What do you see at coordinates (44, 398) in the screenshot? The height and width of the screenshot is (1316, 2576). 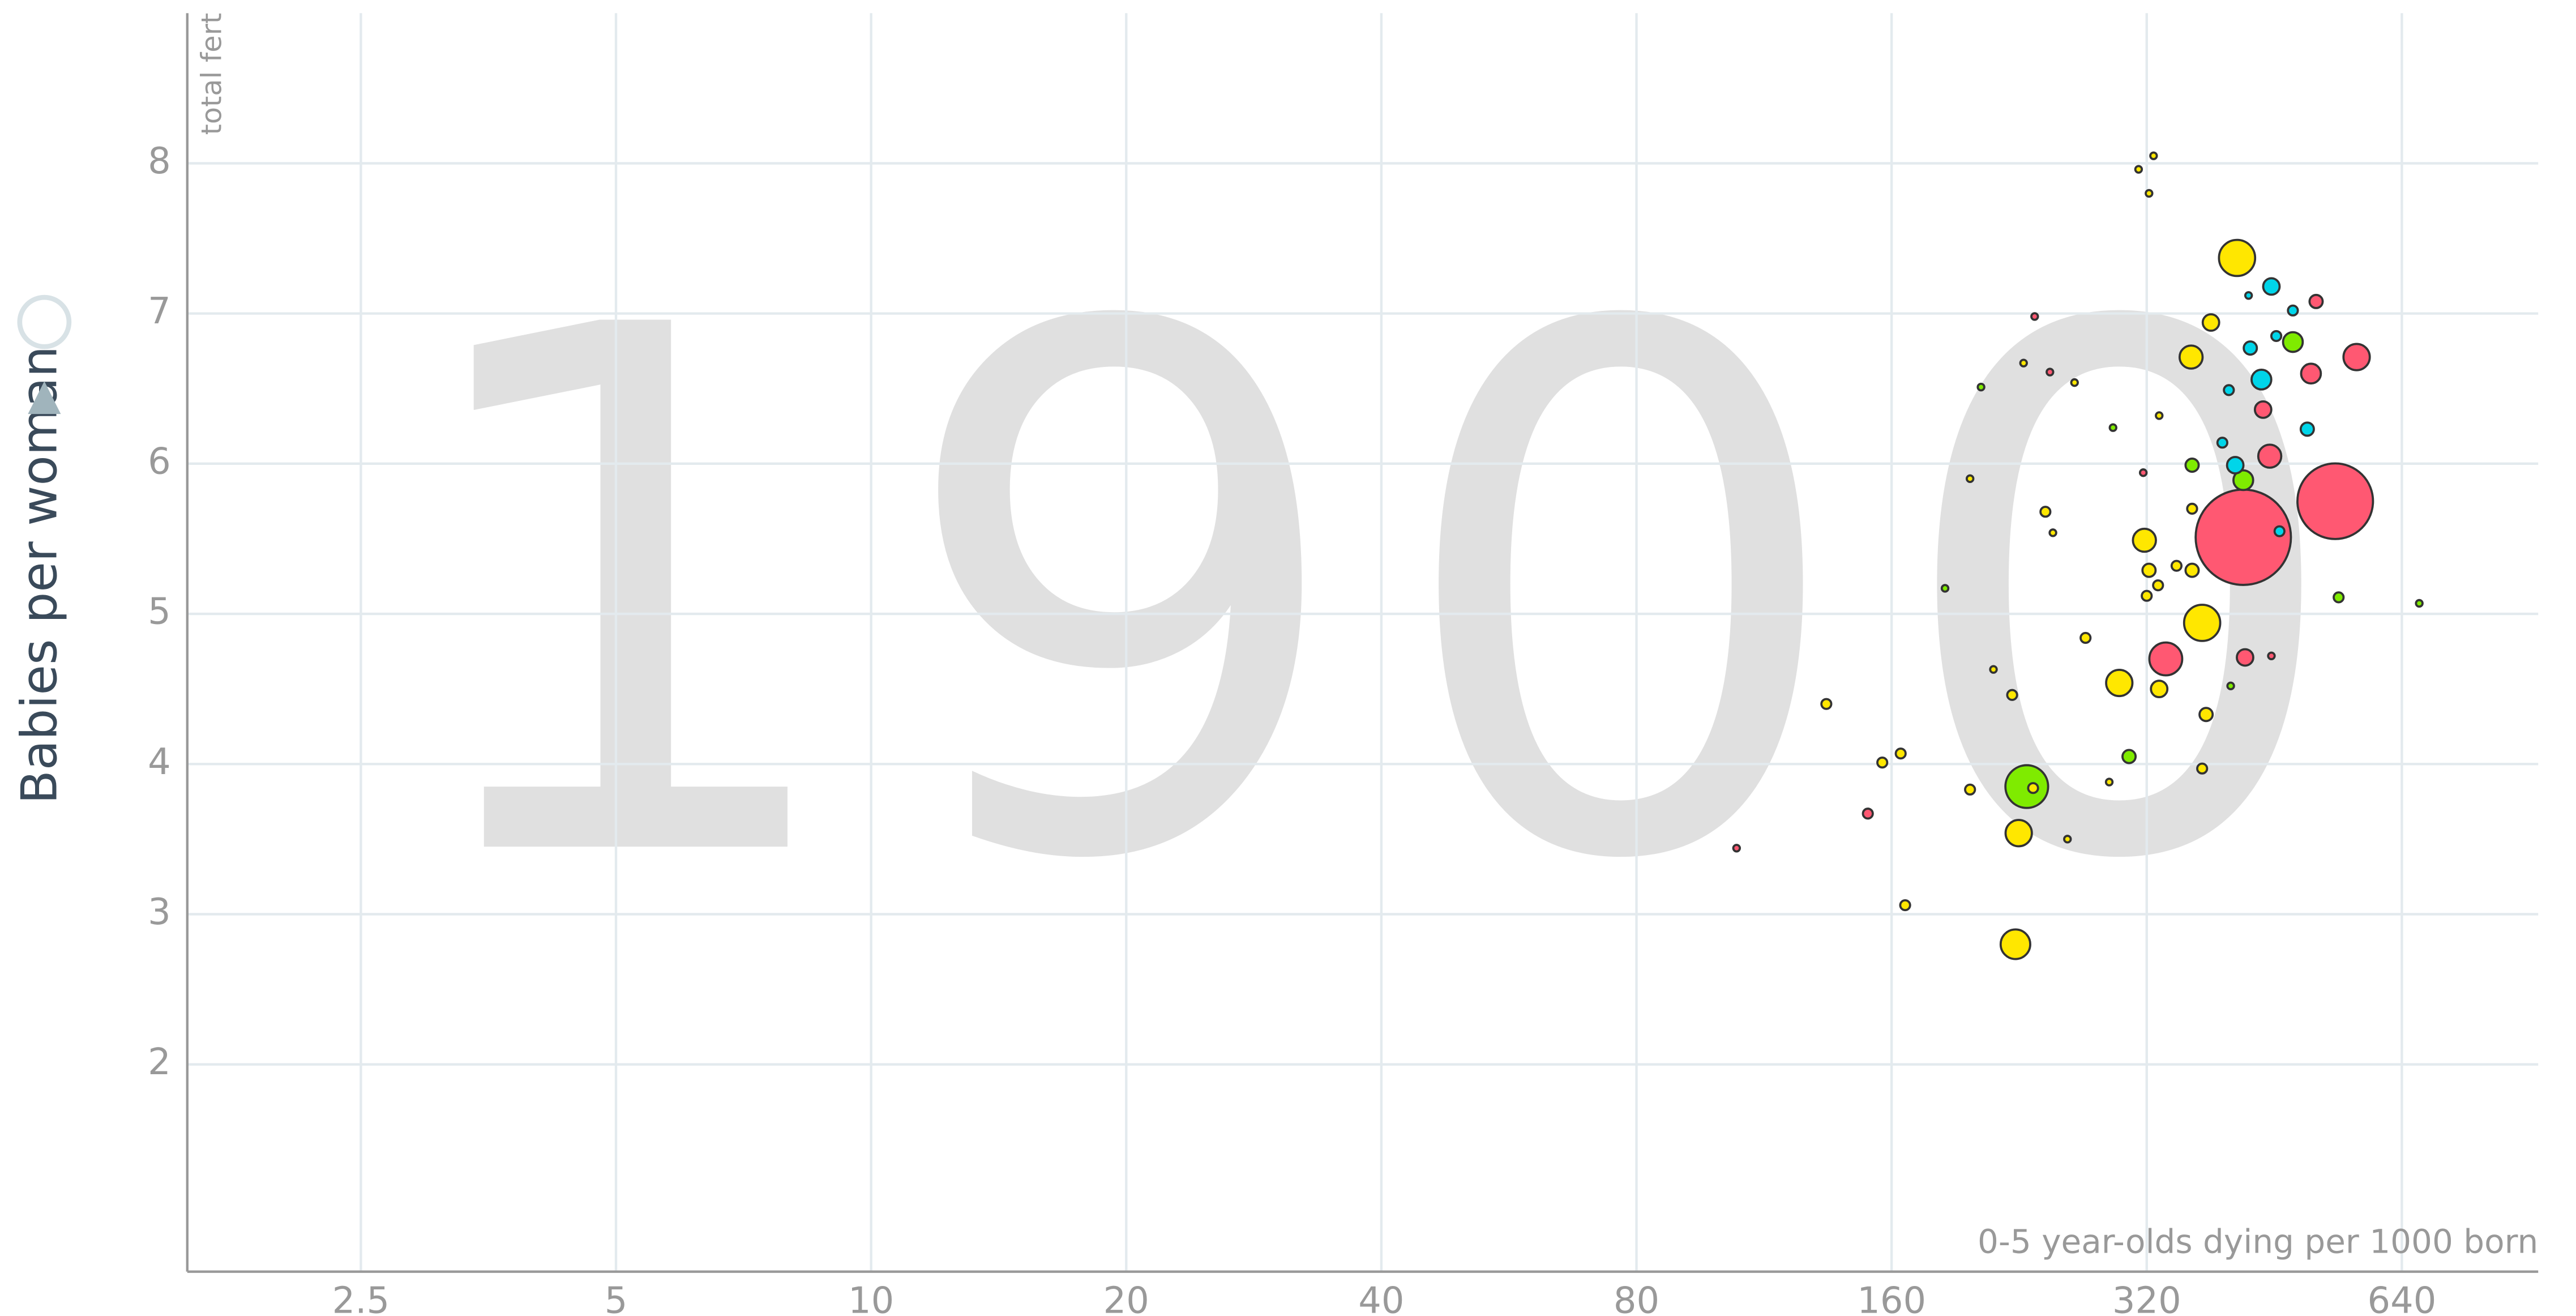 I see `y-axis-dropdown` at bounding box center [44, 398].